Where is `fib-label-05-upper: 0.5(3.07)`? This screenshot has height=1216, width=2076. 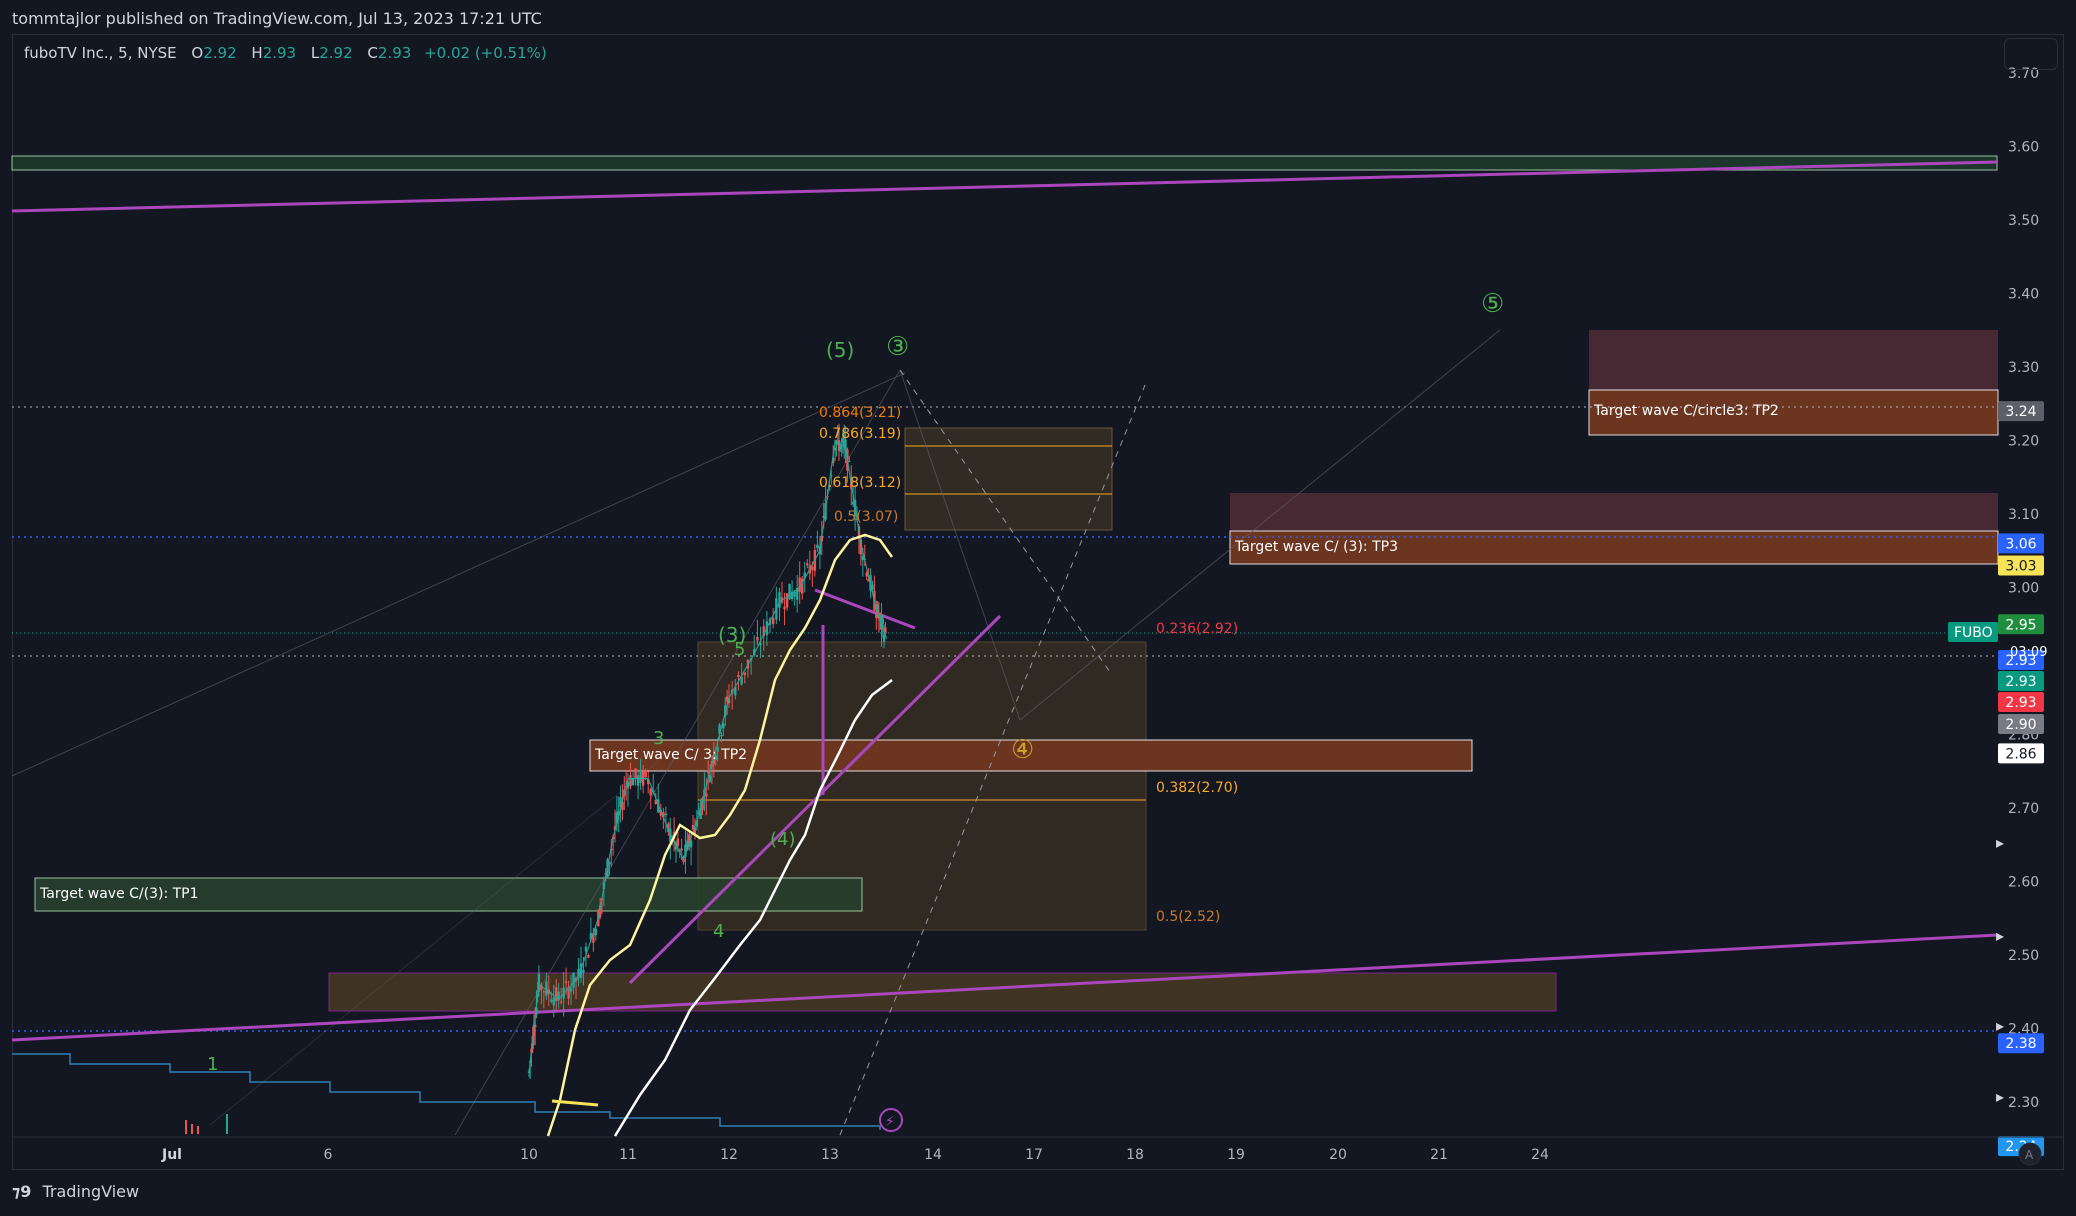
fib-label-05-upper: 0.5(3.07) is located at coordinates (866, 517).